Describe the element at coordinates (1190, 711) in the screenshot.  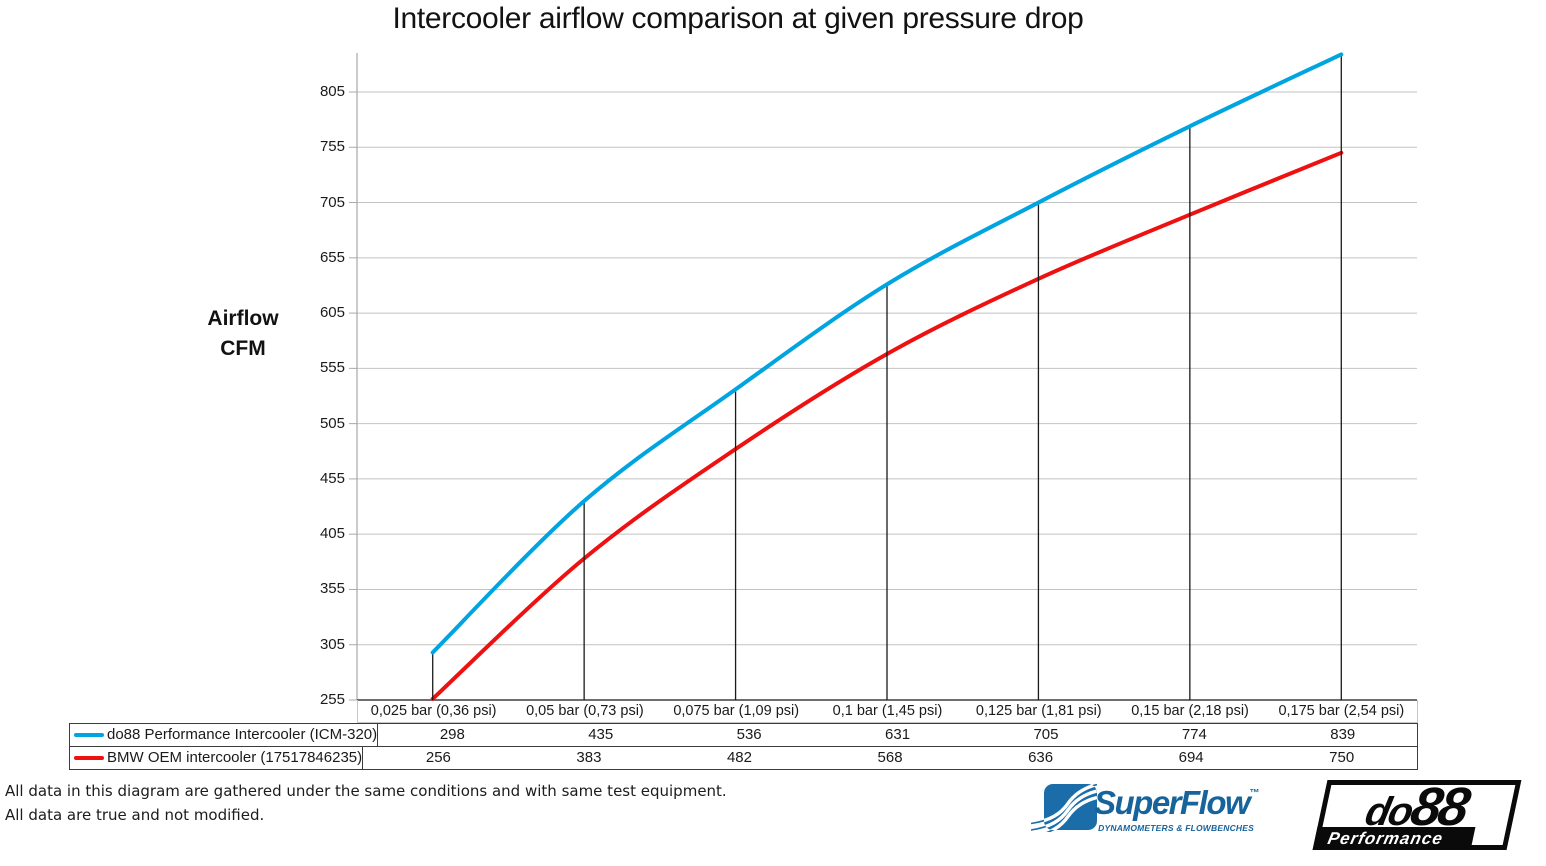
I see `x-category-label: 0,15 bar (2,18 psi)` at that location.